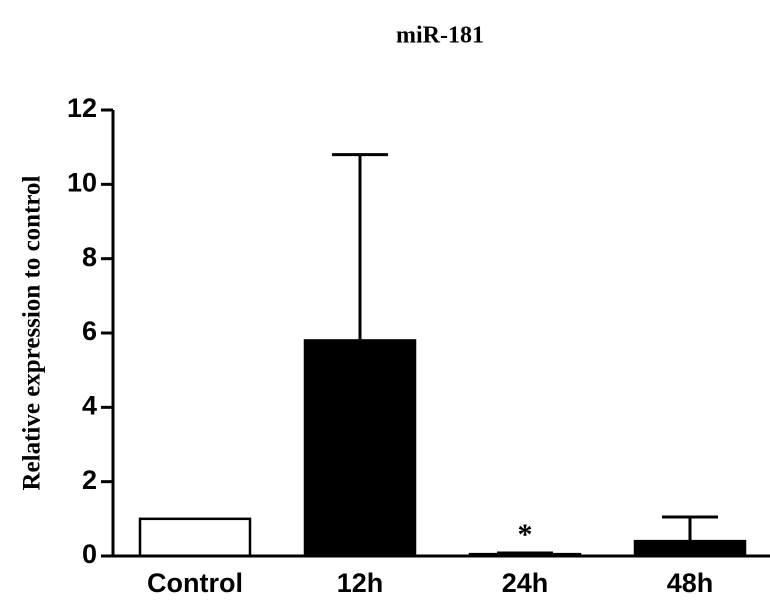 The height and width of the screenshot is (606, 770). What do you see at coordinates (89, 480) in the screenshot?
I see `y-tick-label: 2` at bounding box center [89, 480].